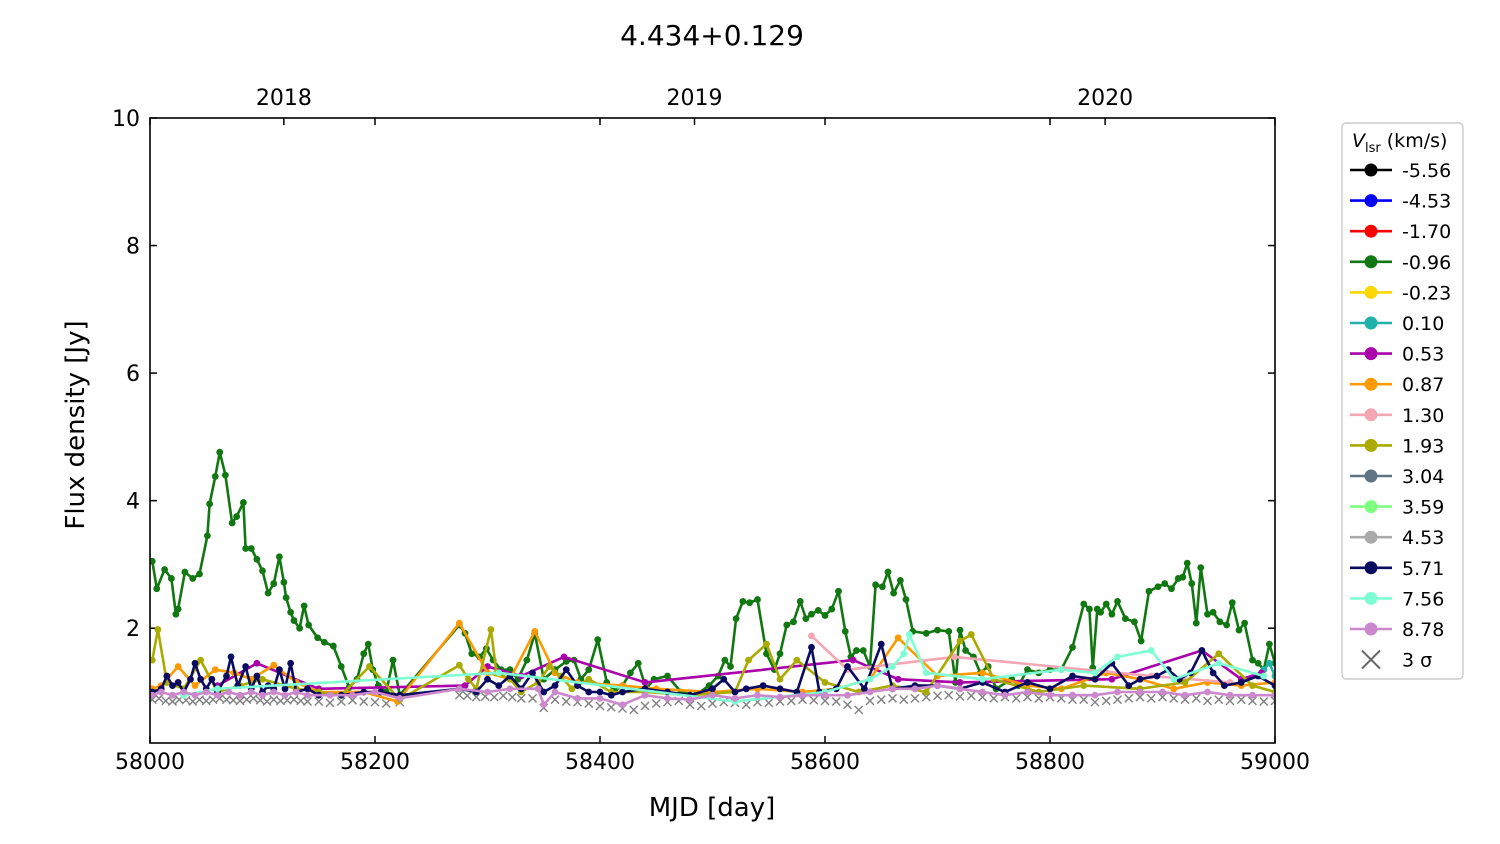 This screenshot has height=844, width=1500. I want to click on legend-title: Vlsr (km/s), so click(1399, 143).